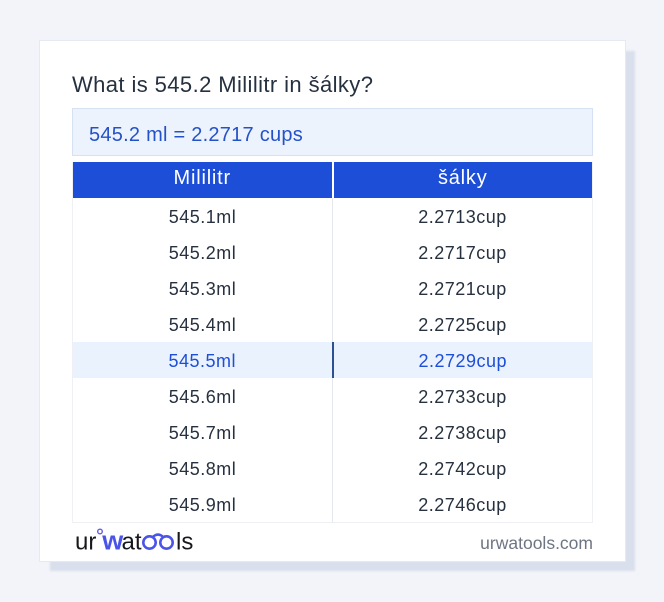  I want to click on svg-text: ur, so click(85, 542).